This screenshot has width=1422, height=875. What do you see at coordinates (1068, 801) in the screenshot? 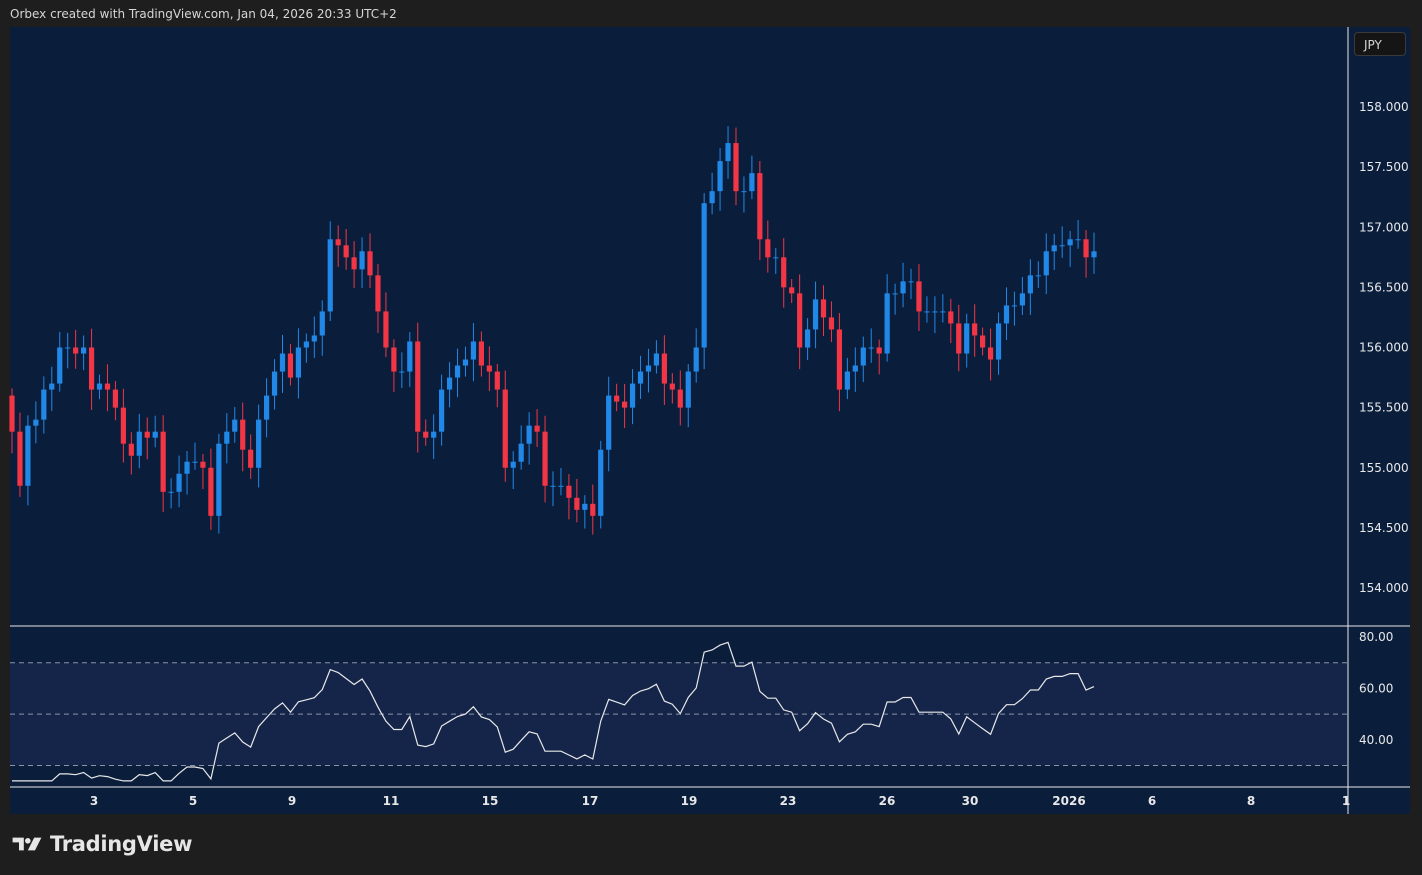
I see `time-tick-label: 2026` at bounding box center [1068, 801].